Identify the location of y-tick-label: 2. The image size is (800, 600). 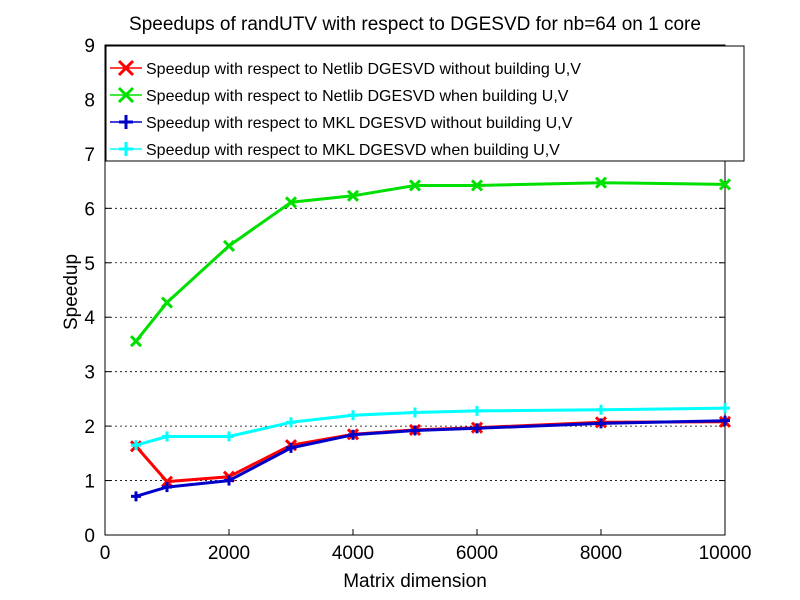
(89, 427).